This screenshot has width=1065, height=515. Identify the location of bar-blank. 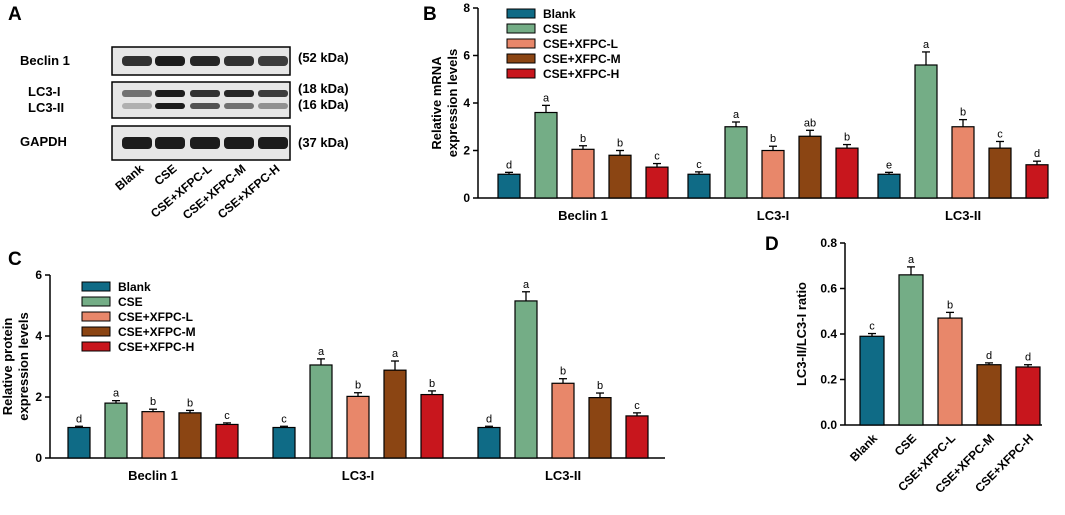
(872, 380).